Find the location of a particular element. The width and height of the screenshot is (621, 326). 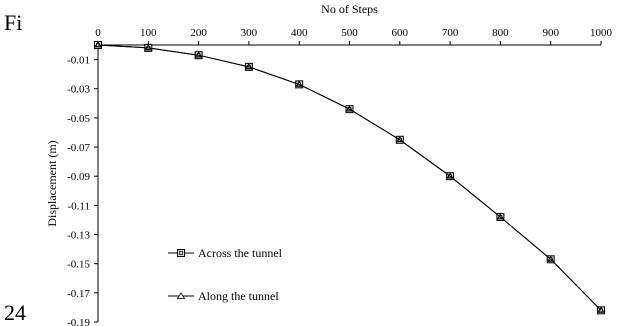

x-tick-label: 200 is located at coordinates (198, 33).